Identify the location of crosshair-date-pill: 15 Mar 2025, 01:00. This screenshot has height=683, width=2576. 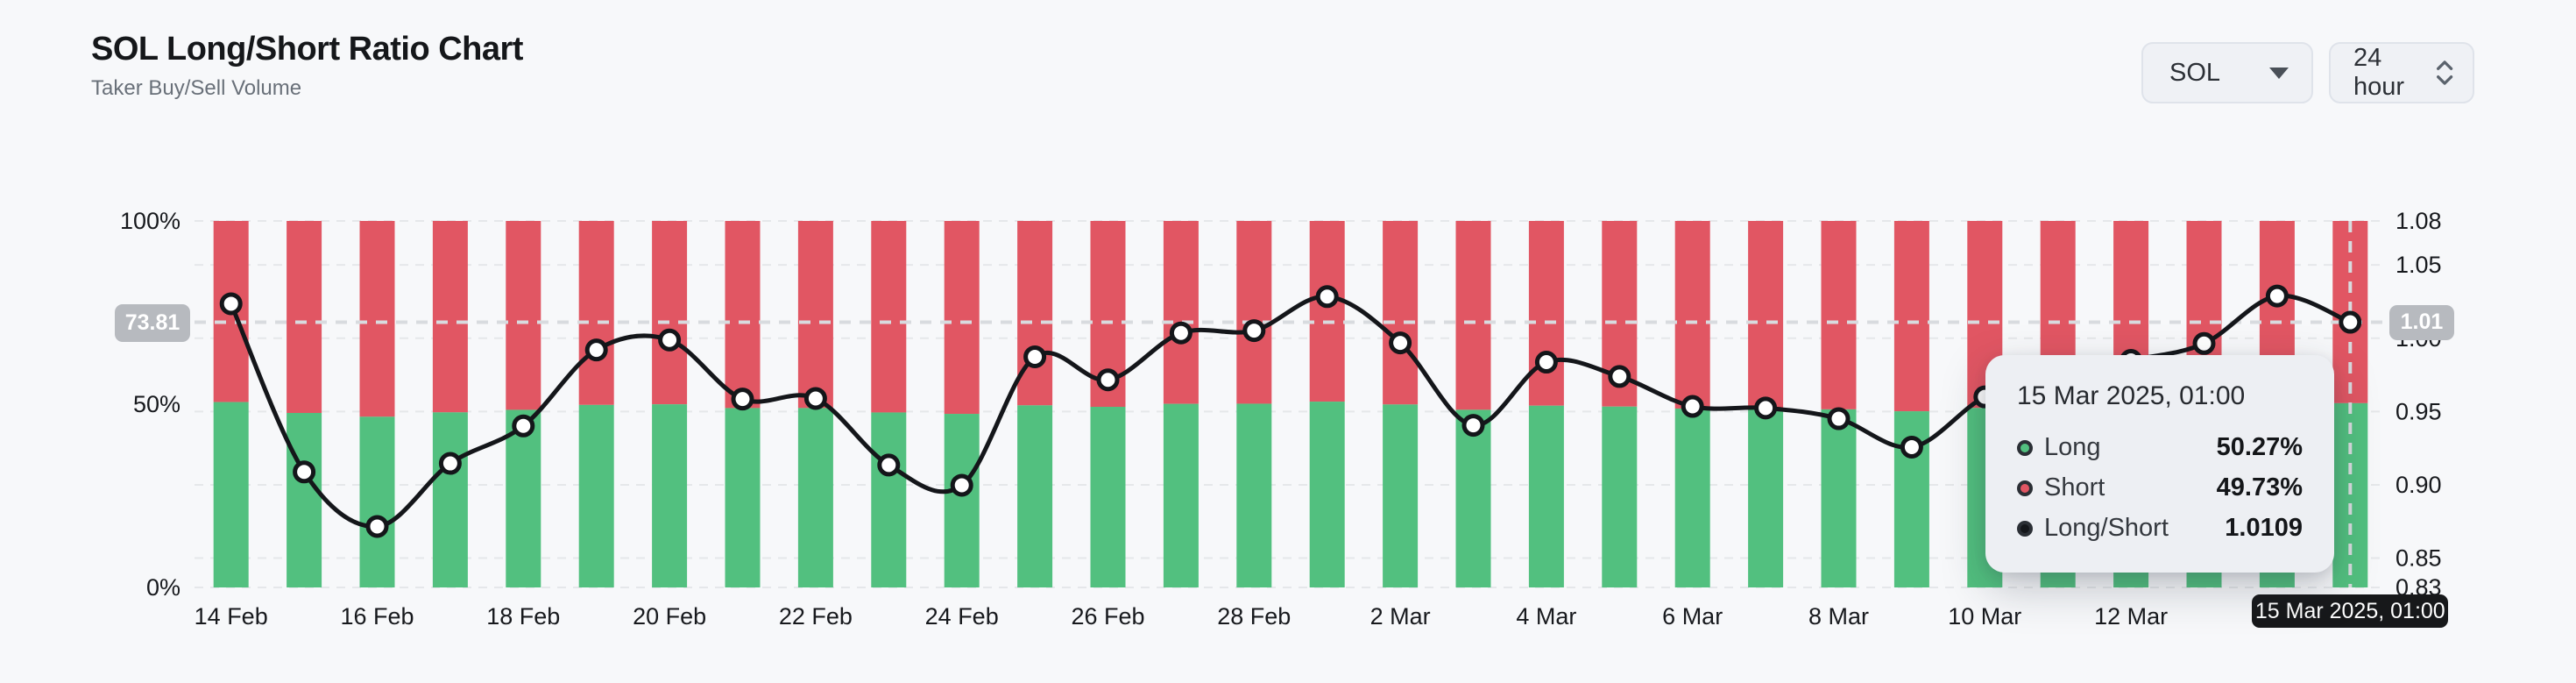
(2350, 611).